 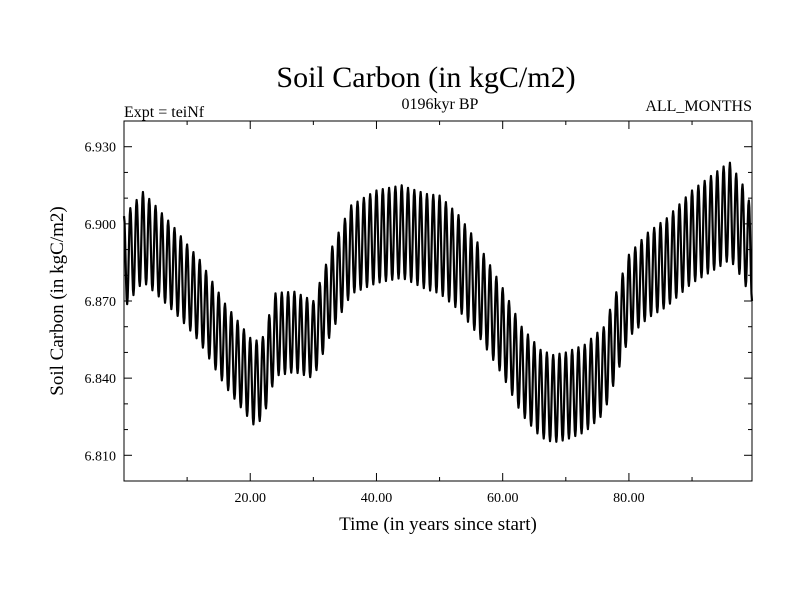 What do you see at coordinates (101, 148) in the screenshot?
I see `y-tick-label: 6.930` at bounding box center [101, 148].